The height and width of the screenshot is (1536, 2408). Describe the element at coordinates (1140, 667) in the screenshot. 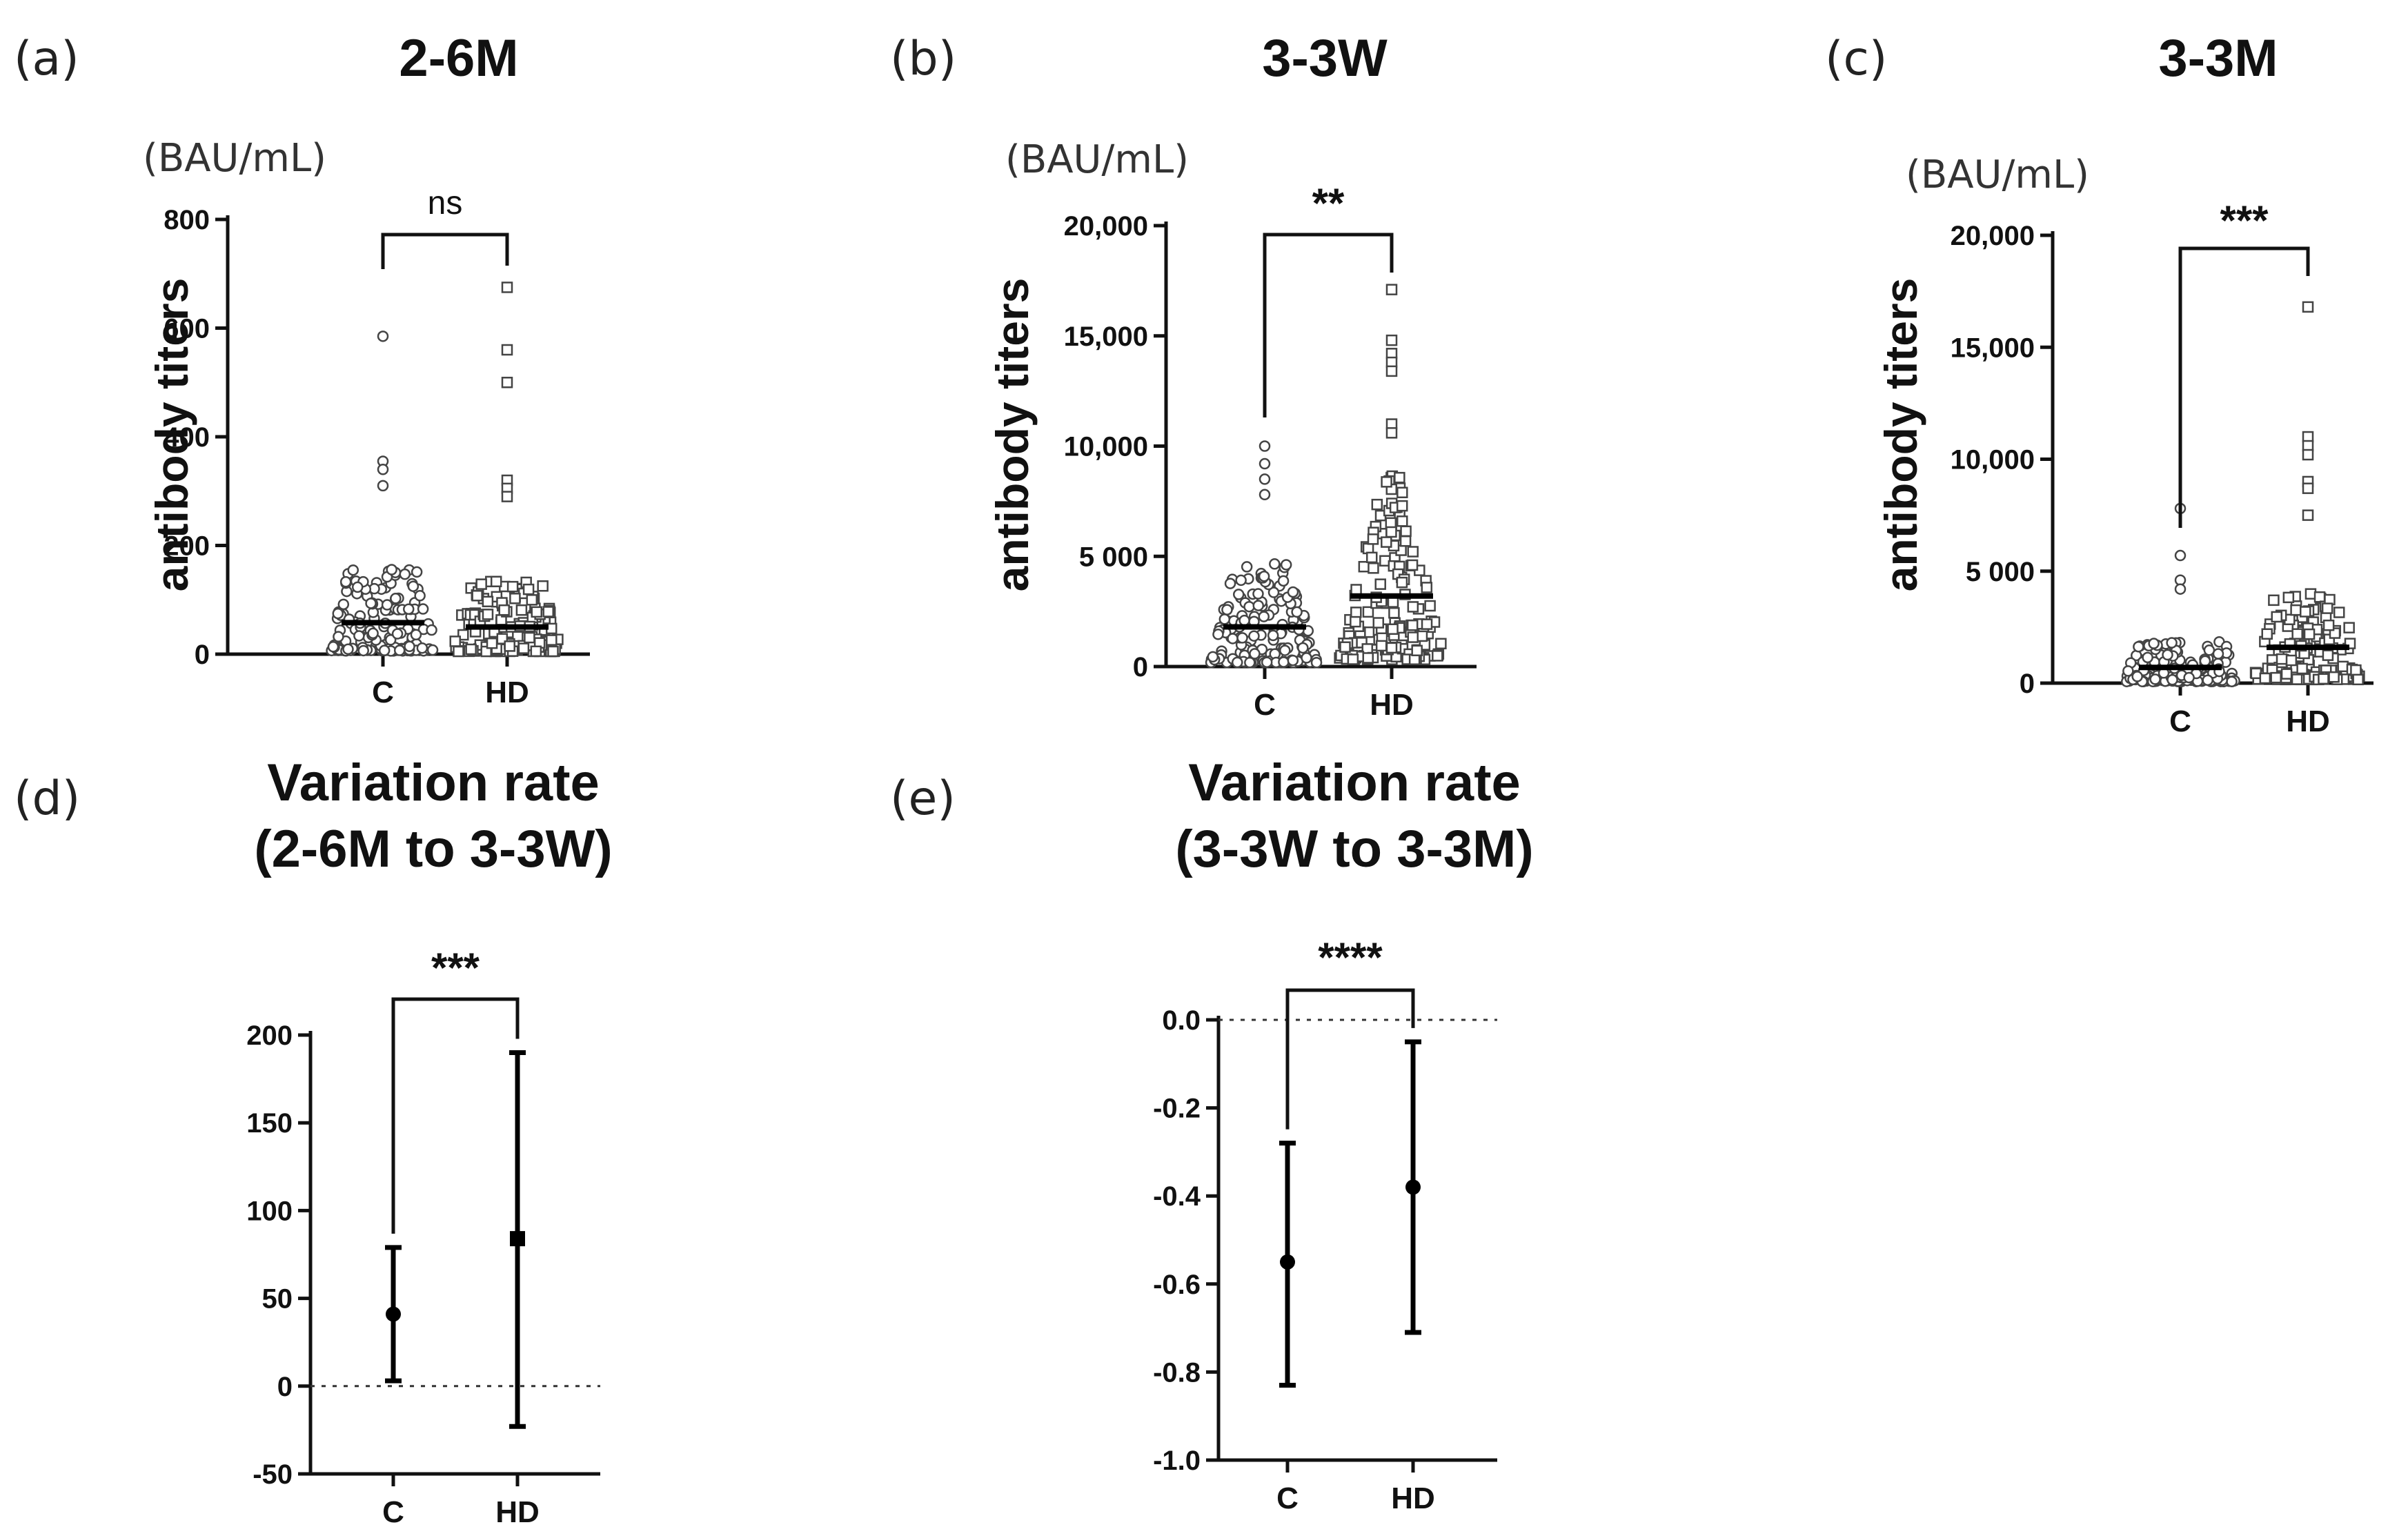

I see `y-tick-label: 0` at that location.